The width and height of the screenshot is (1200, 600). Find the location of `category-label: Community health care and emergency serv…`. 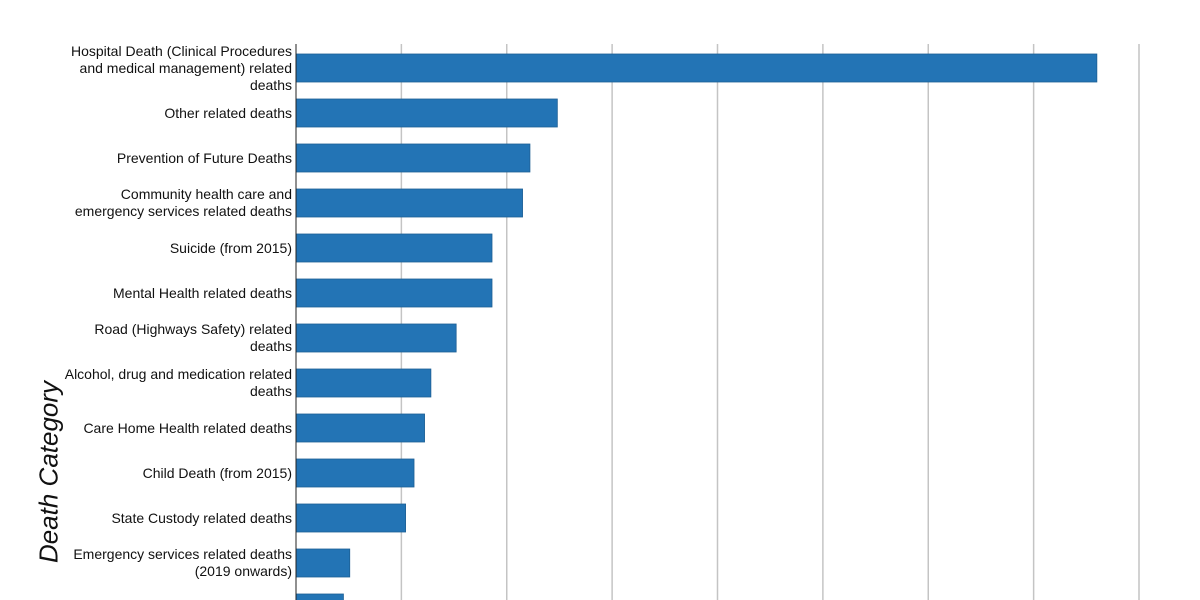

category-label: Community health care and emergency serv… is located at coordinates (183, 202).